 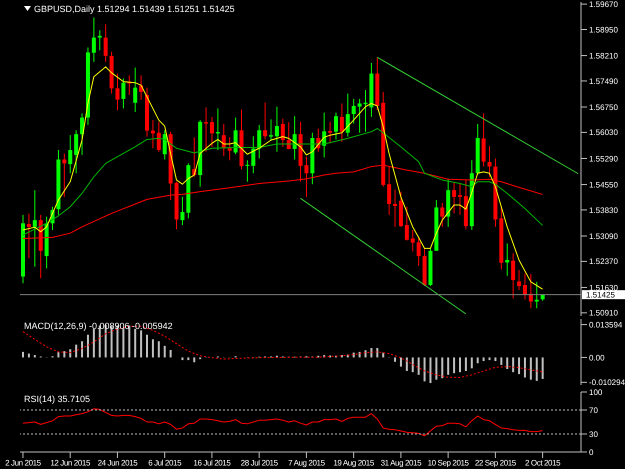 What do you see at coordinates (259, 463) in the screenshot?
I see `x-tick-label: 28 Jul 2015` at bounding box center [259, 463].